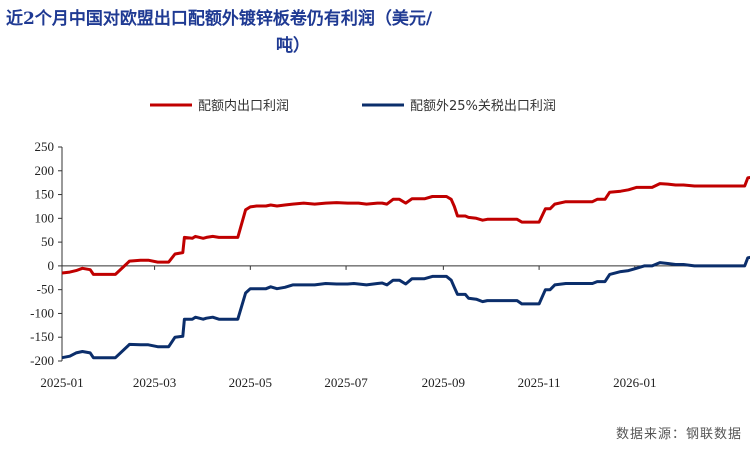 This screenshot has height=450, width=750. Describe the element at coordinates (46, 253) in the screenshot. I see `y-axis: -200 -150 -100 -50 0 50 100 150 200 250` at that location.